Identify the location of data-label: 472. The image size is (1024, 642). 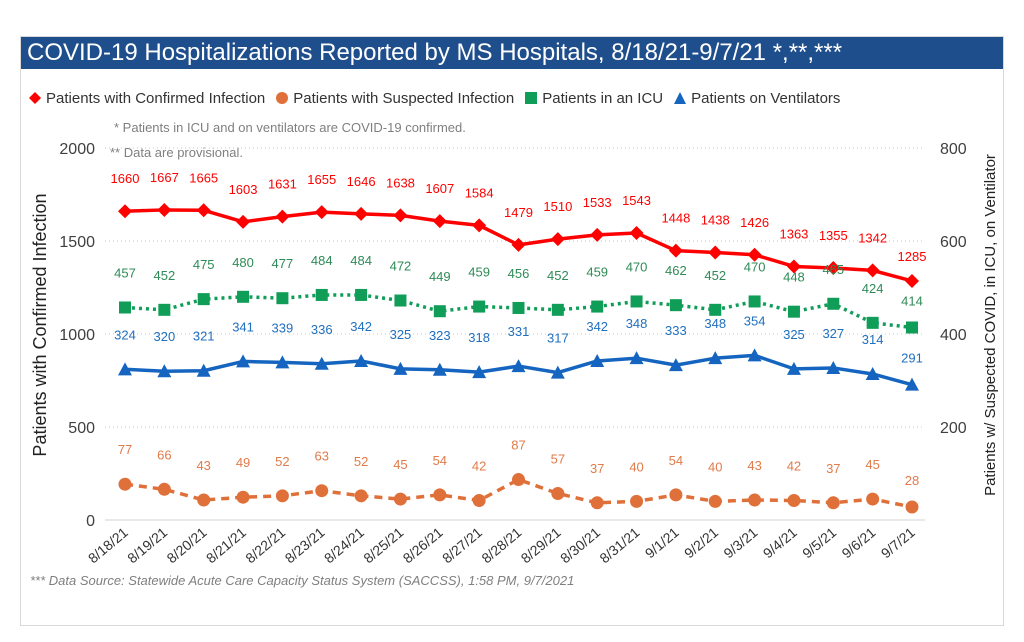
(401, 266).